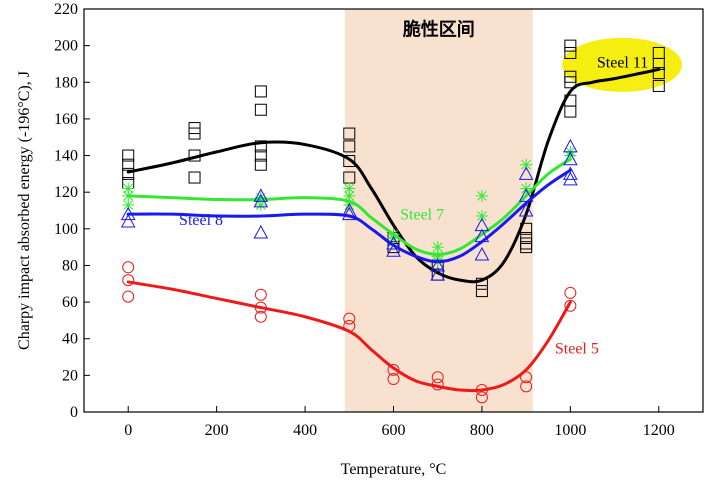 The width and height of the screenshot is (710, 494). I want to click on y-tick-label: 100, so click(66, 229).